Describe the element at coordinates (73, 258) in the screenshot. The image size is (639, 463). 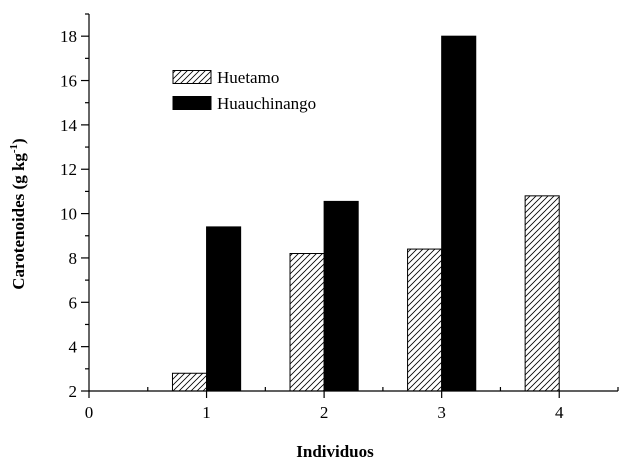
I see `y-tick-label: 8` at that location.